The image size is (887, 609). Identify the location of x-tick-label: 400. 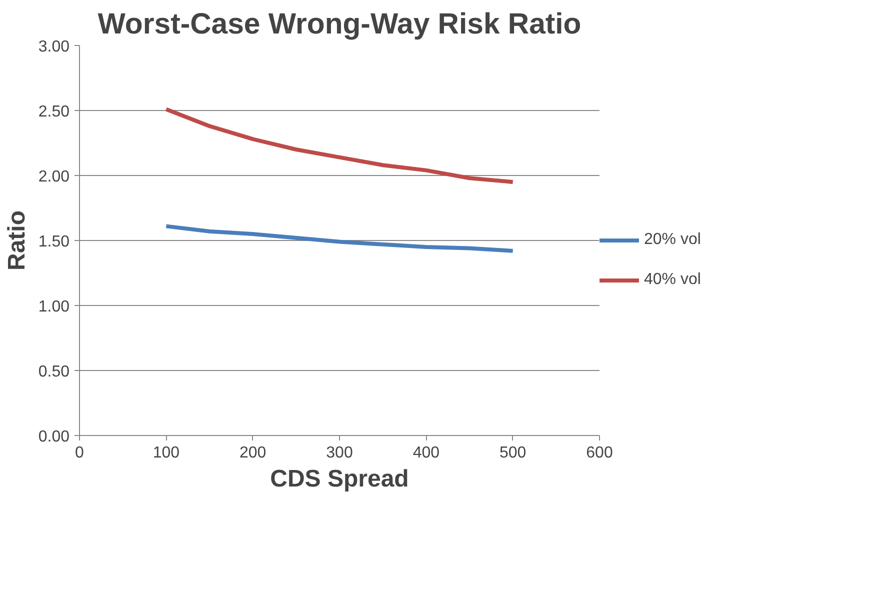
(426, 453).